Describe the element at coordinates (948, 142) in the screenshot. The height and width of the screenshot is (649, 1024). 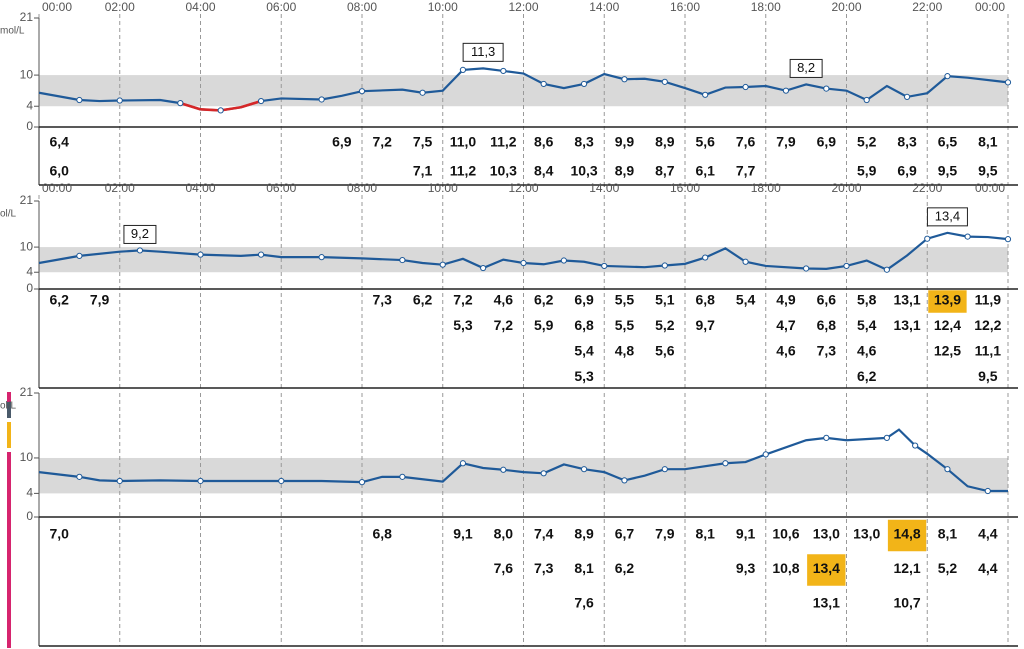
I see `reading-value: 6,5` at that location.